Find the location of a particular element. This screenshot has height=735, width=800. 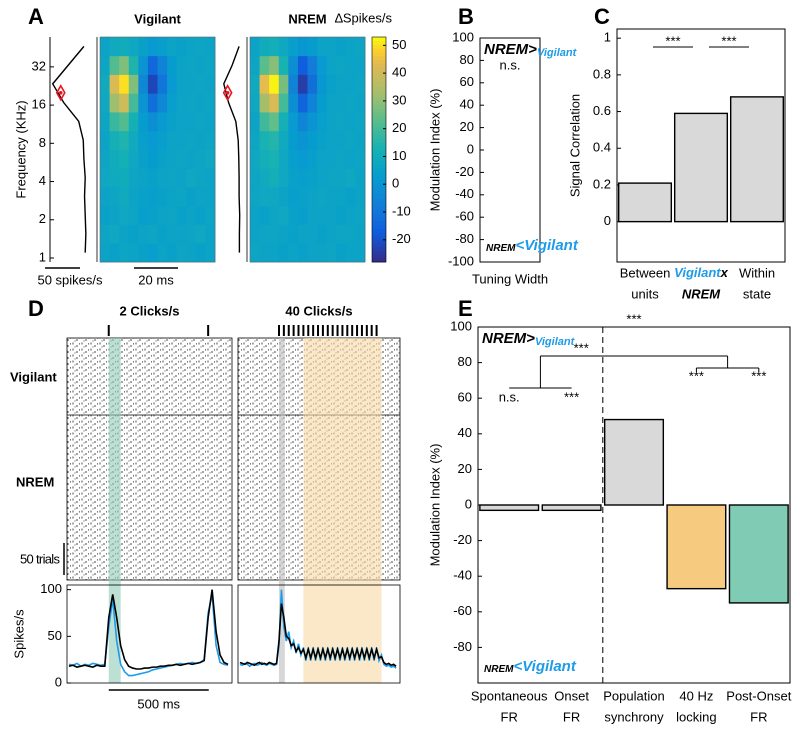

y-tick-label: -60 is located at coordinates (464, 216).